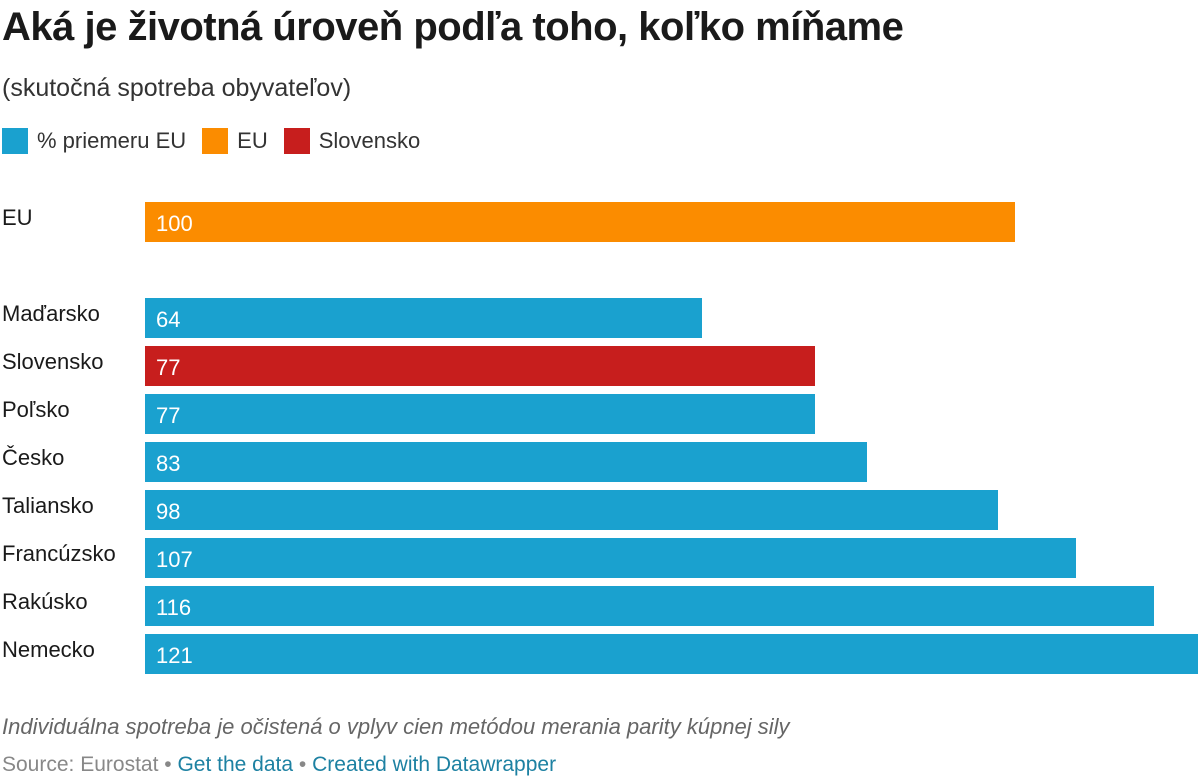 This screenshot has height=782, width=1200. What do you see at coordinates (174, 223) in the screenshot?
I see `value-label: 100` at bounding box center [174, 223].